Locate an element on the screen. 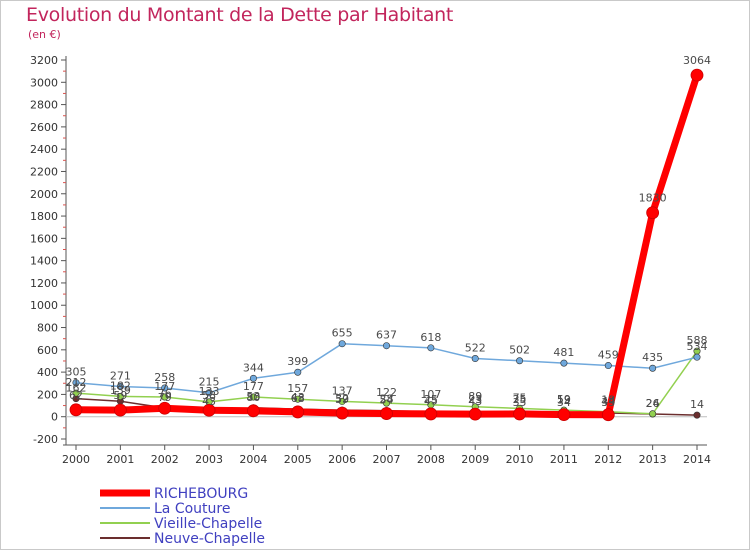 The height and width of the screenshot is (550, 750). data-label: 655 is located at coordinates (342, 333).